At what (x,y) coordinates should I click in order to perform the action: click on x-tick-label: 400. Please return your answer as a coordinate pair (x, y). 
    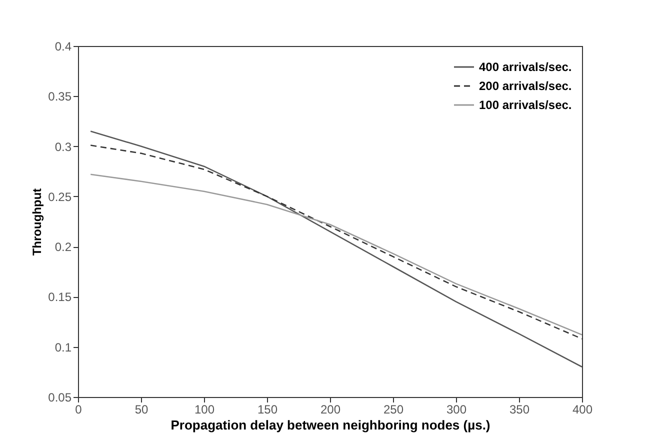
    Looking at the image, I should click on (582, 409).